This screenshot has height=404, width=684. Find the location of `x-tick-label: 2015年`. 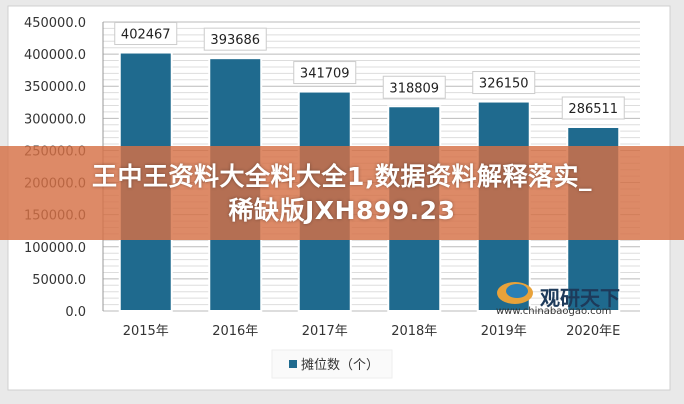

x-tick-label: 2015年 is located at coordinates (146, 331).